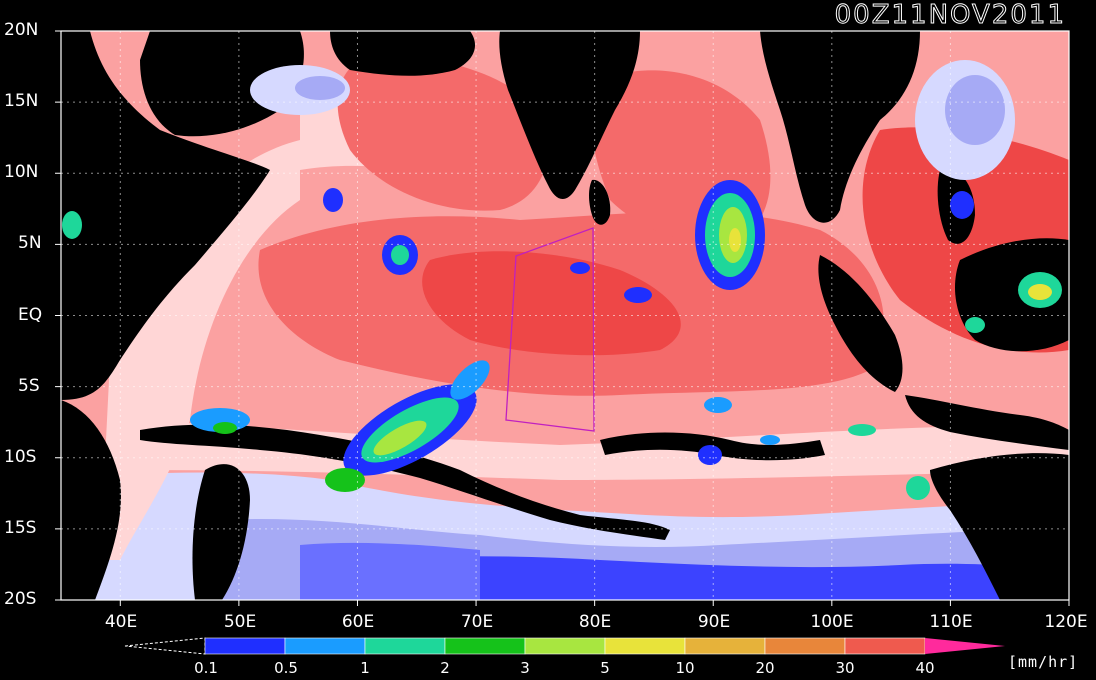 Image resolution: width=1096 pixels, height=680 pixels. I want to click on colorbar-tick-0-5: 0.5, so click(286, 668).